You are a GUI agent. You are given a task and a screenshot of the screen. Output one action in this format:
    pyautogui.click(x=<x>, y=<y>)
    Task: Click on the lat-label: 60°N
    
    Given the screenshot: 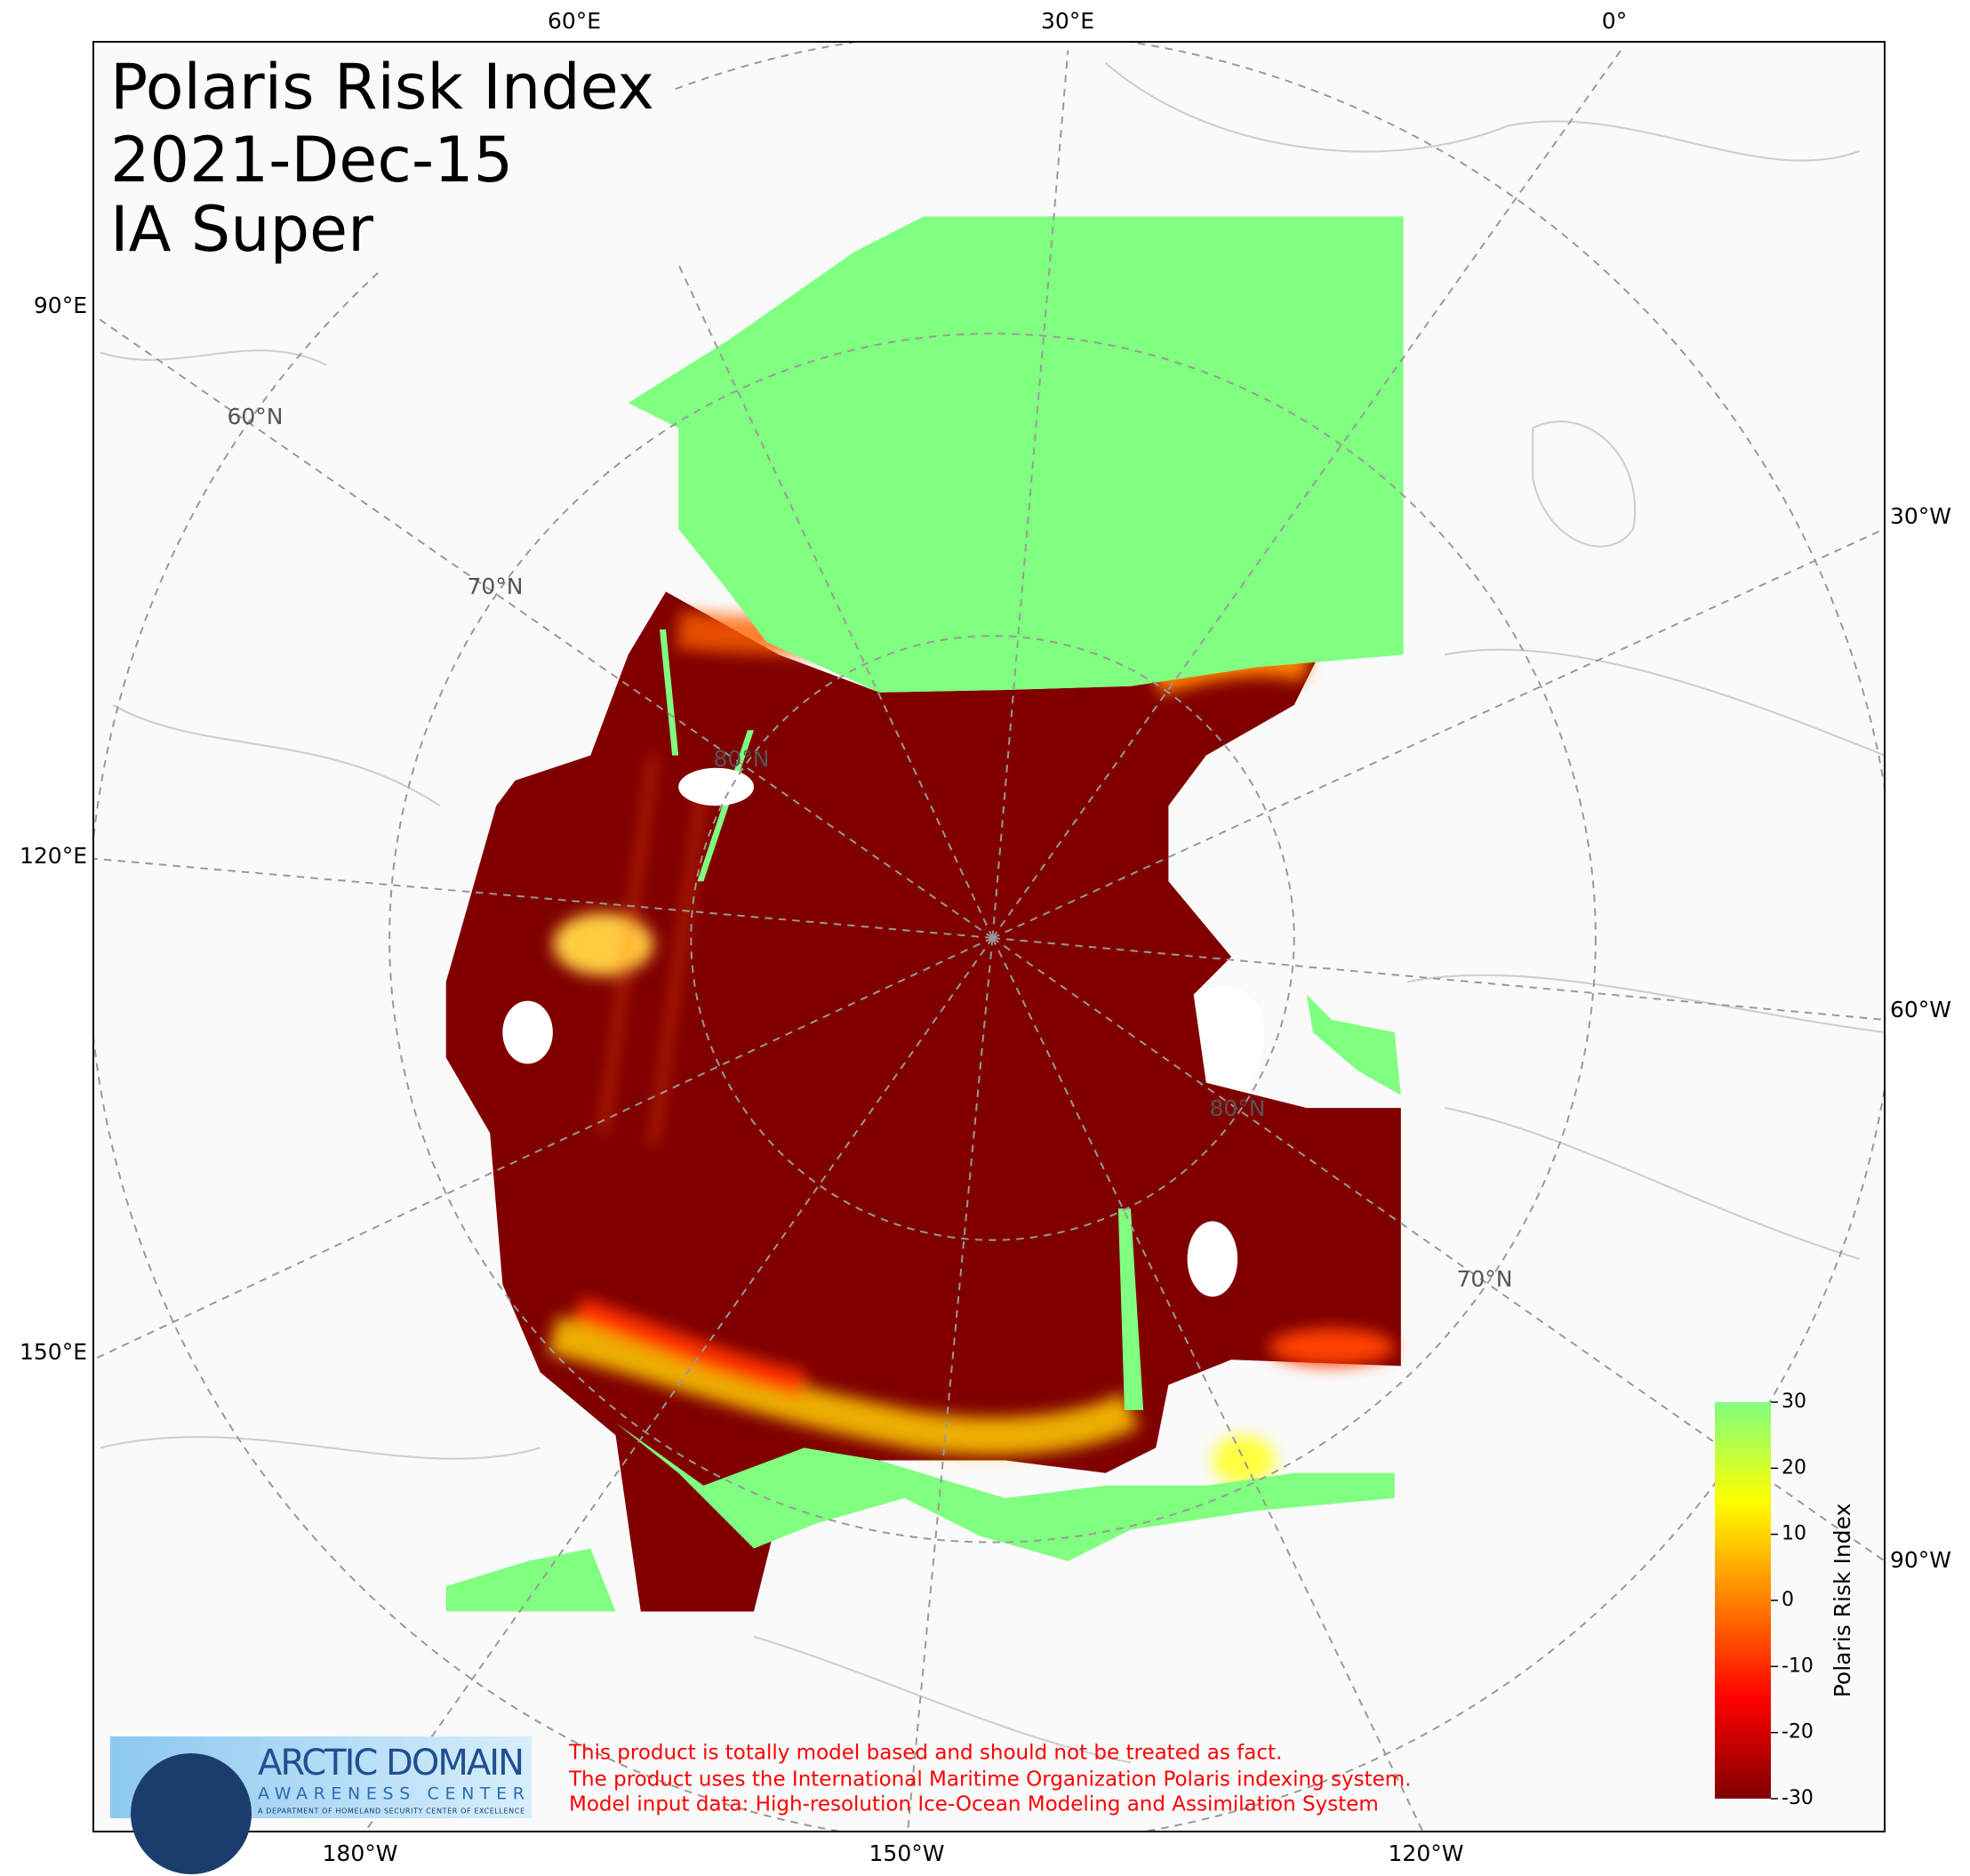 What is the action you would take?
    pyautogui.click(x=255, y=416)
    